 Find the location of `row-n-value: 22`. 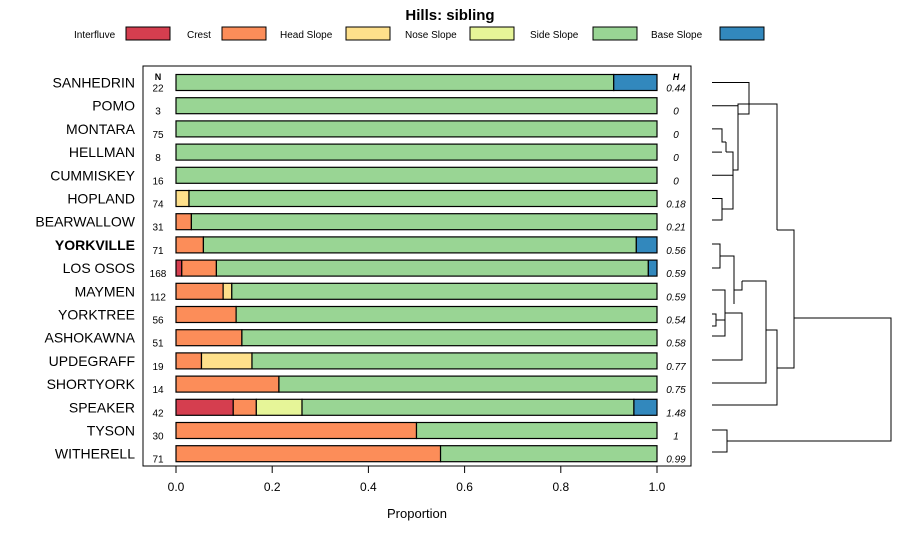

row-n-value: 22 is located at coordinates (158, 89).